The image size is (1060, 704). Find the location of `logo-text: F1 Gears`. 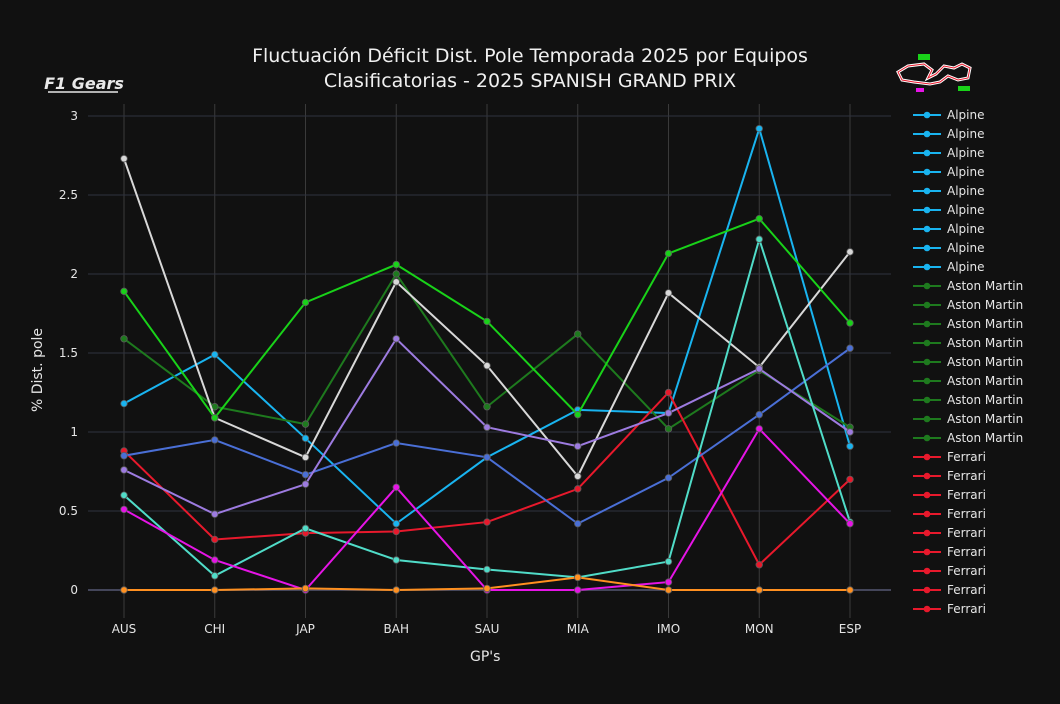

logo-text: F1 Gears is located at coordinates (84, 83).